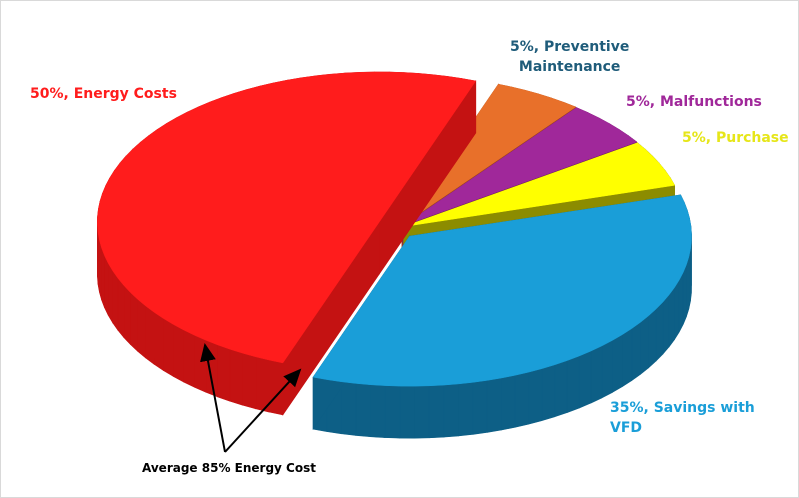  Describe the element at coordinates (569, 67) in the screenshot. I see `label-line: Maintenance` at that location.